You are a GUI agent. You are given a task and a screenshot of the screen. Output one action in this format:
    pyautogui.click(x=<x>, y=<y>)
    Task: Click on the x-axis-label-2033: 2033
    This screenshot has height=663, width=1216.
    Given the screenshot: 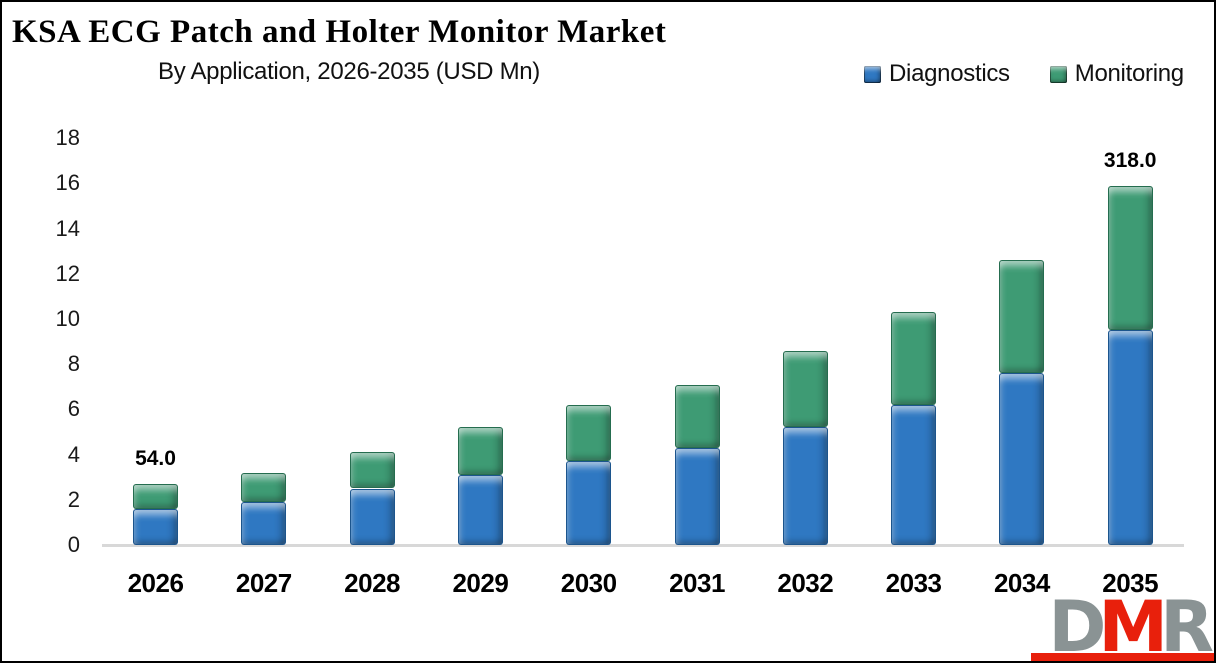 What is the action you would take?
    pyautogui.click(x=913, y=583)
    